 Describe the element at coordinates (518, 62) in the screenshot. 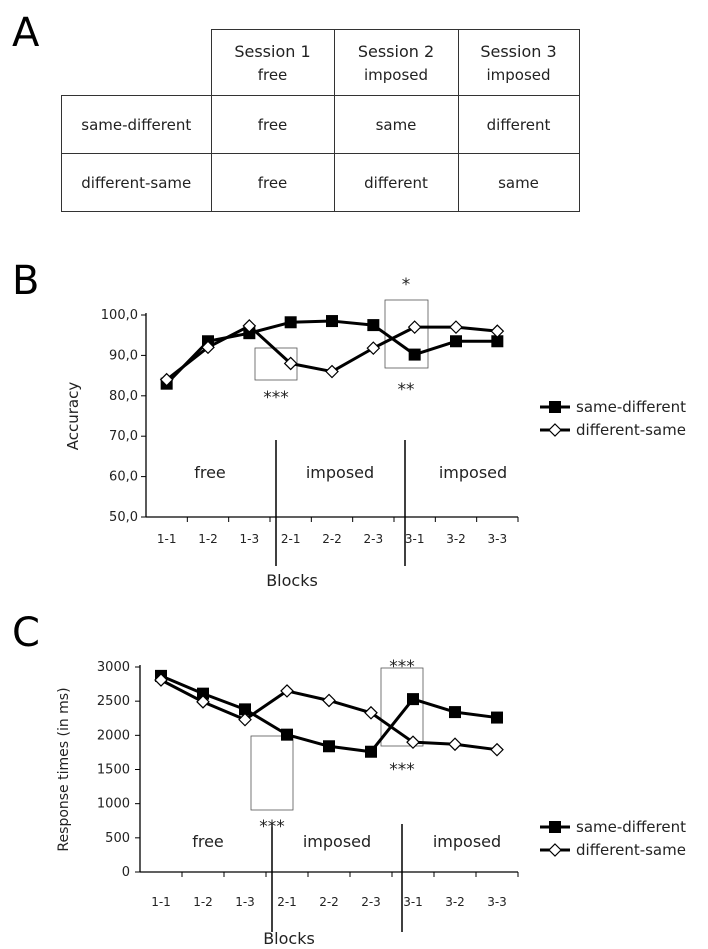

I see `table-header-session-3: Session 3 imposed` at that location.